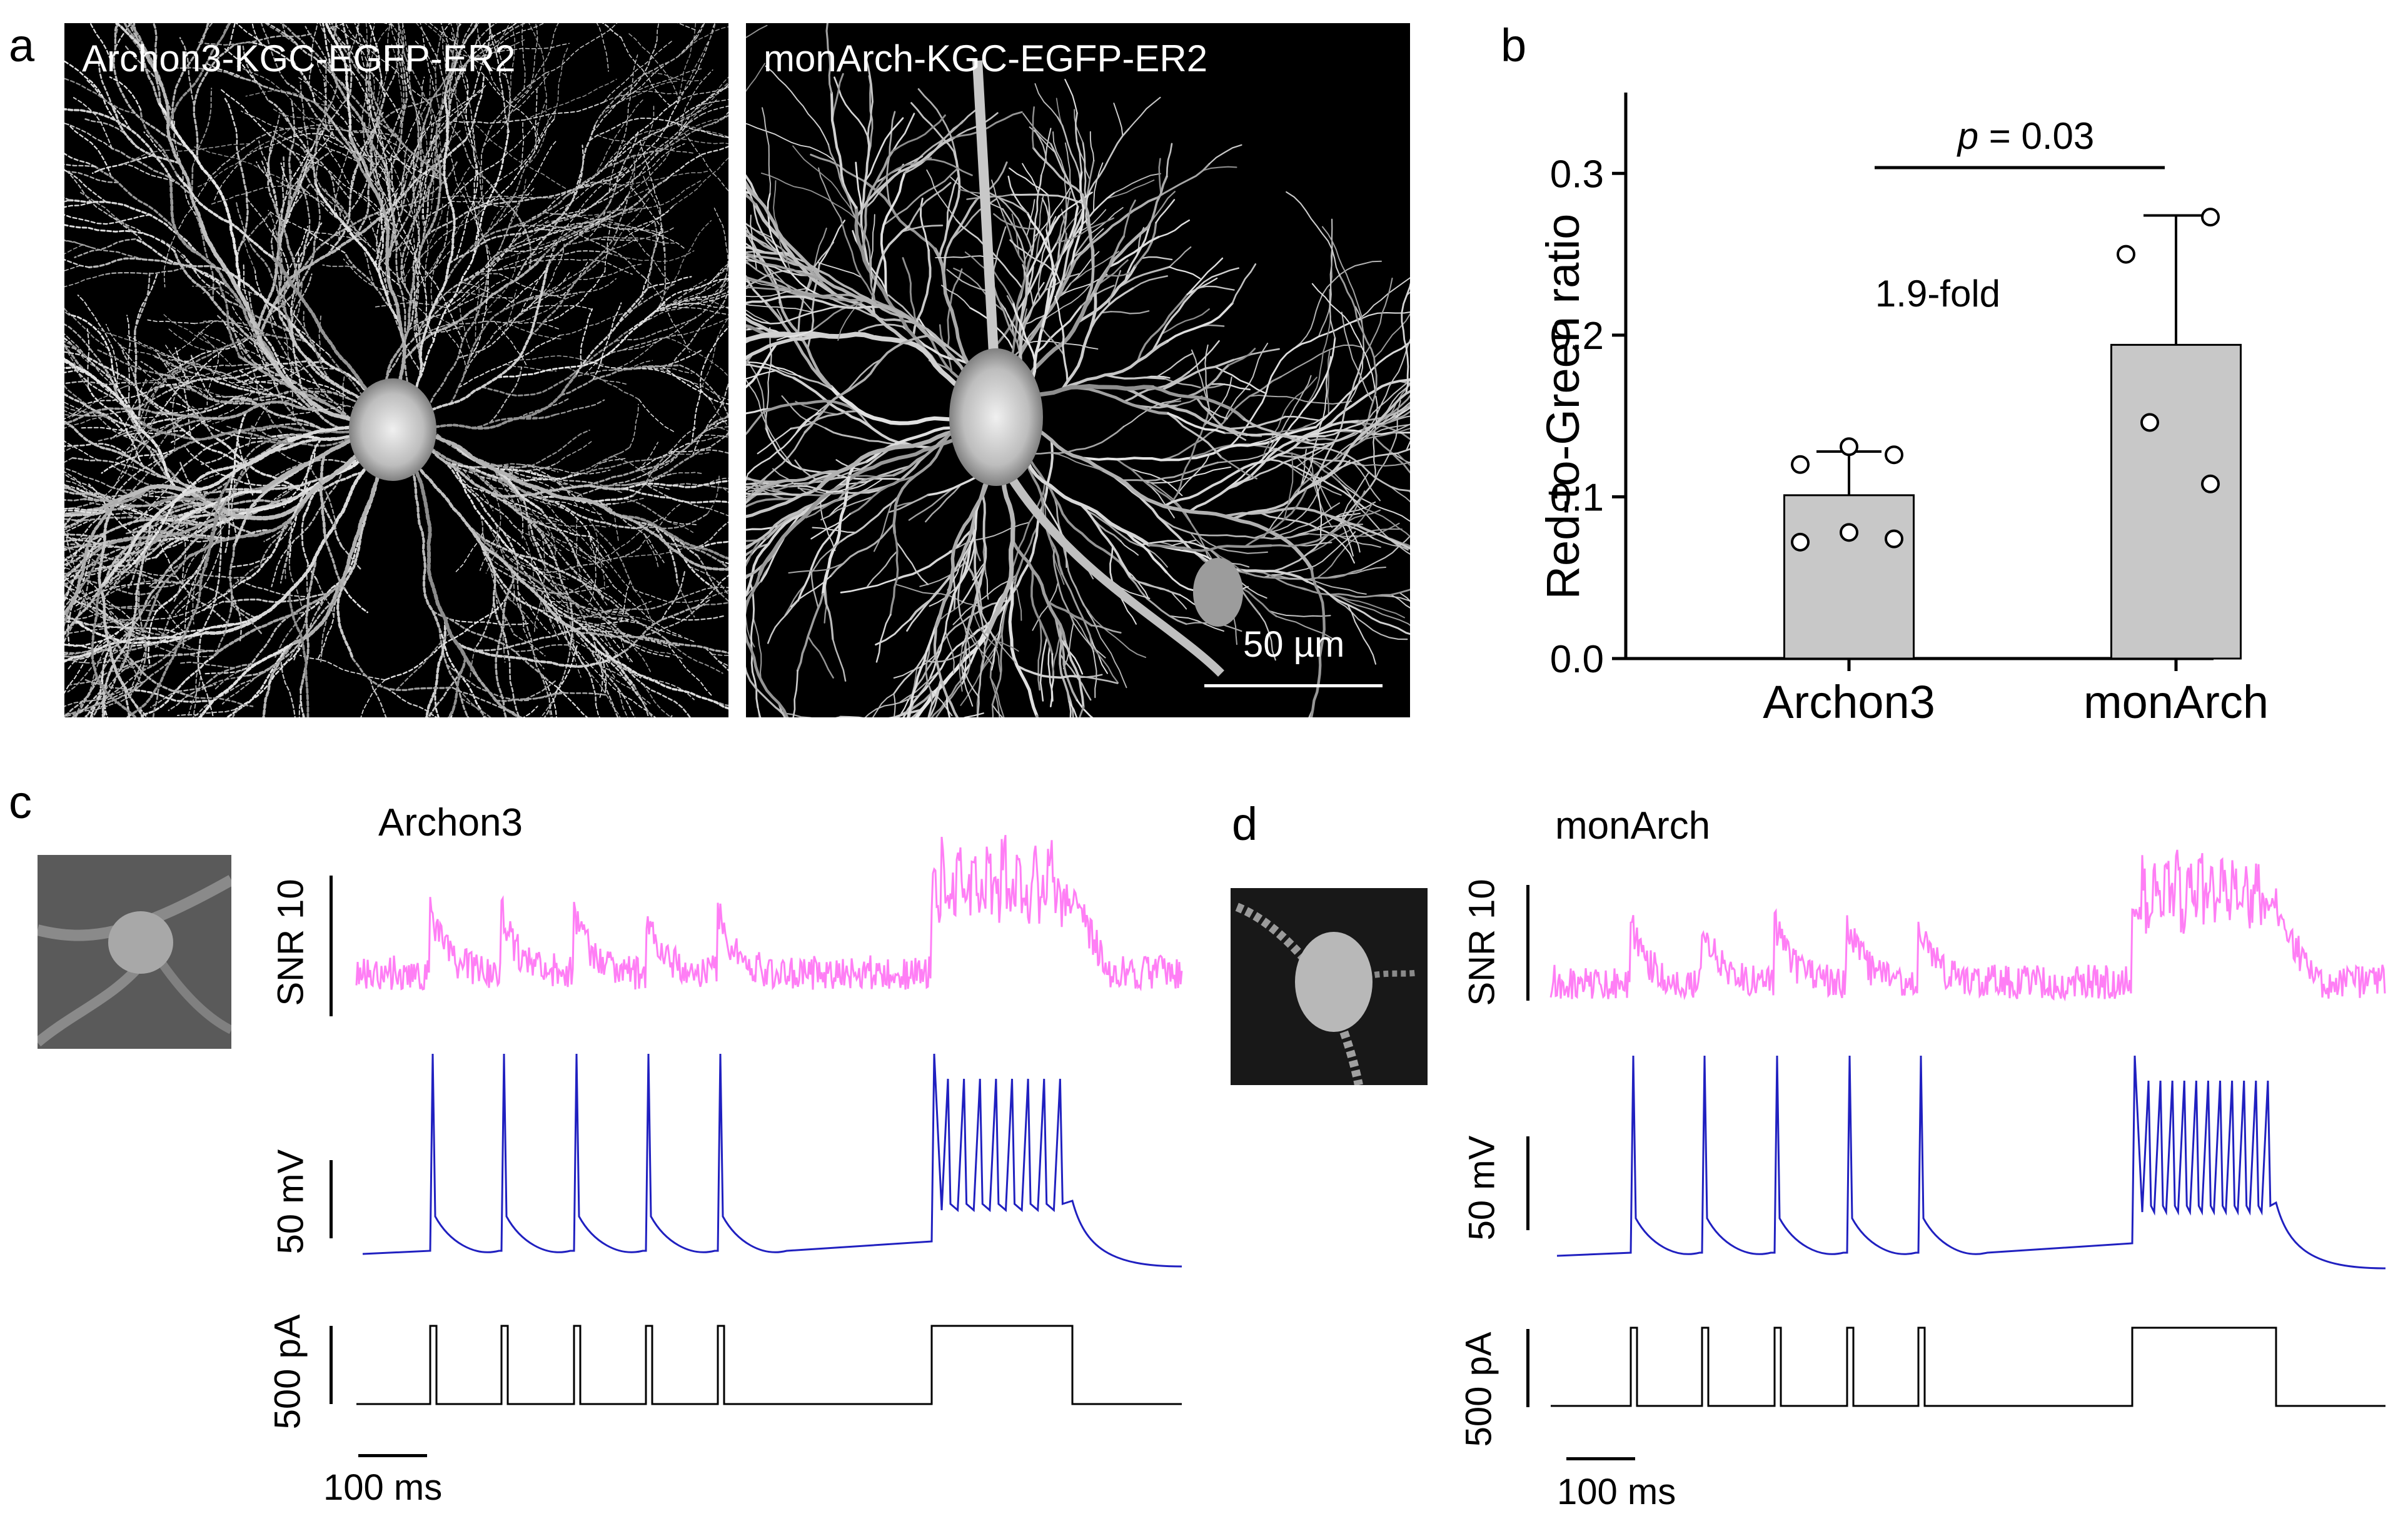 This screenshot has width=2408, height=1531. What do you see at coordinates (1968, 1366) in the screenshot?
I see `current-trace-monarch` at bounding box center [1968, 1366].